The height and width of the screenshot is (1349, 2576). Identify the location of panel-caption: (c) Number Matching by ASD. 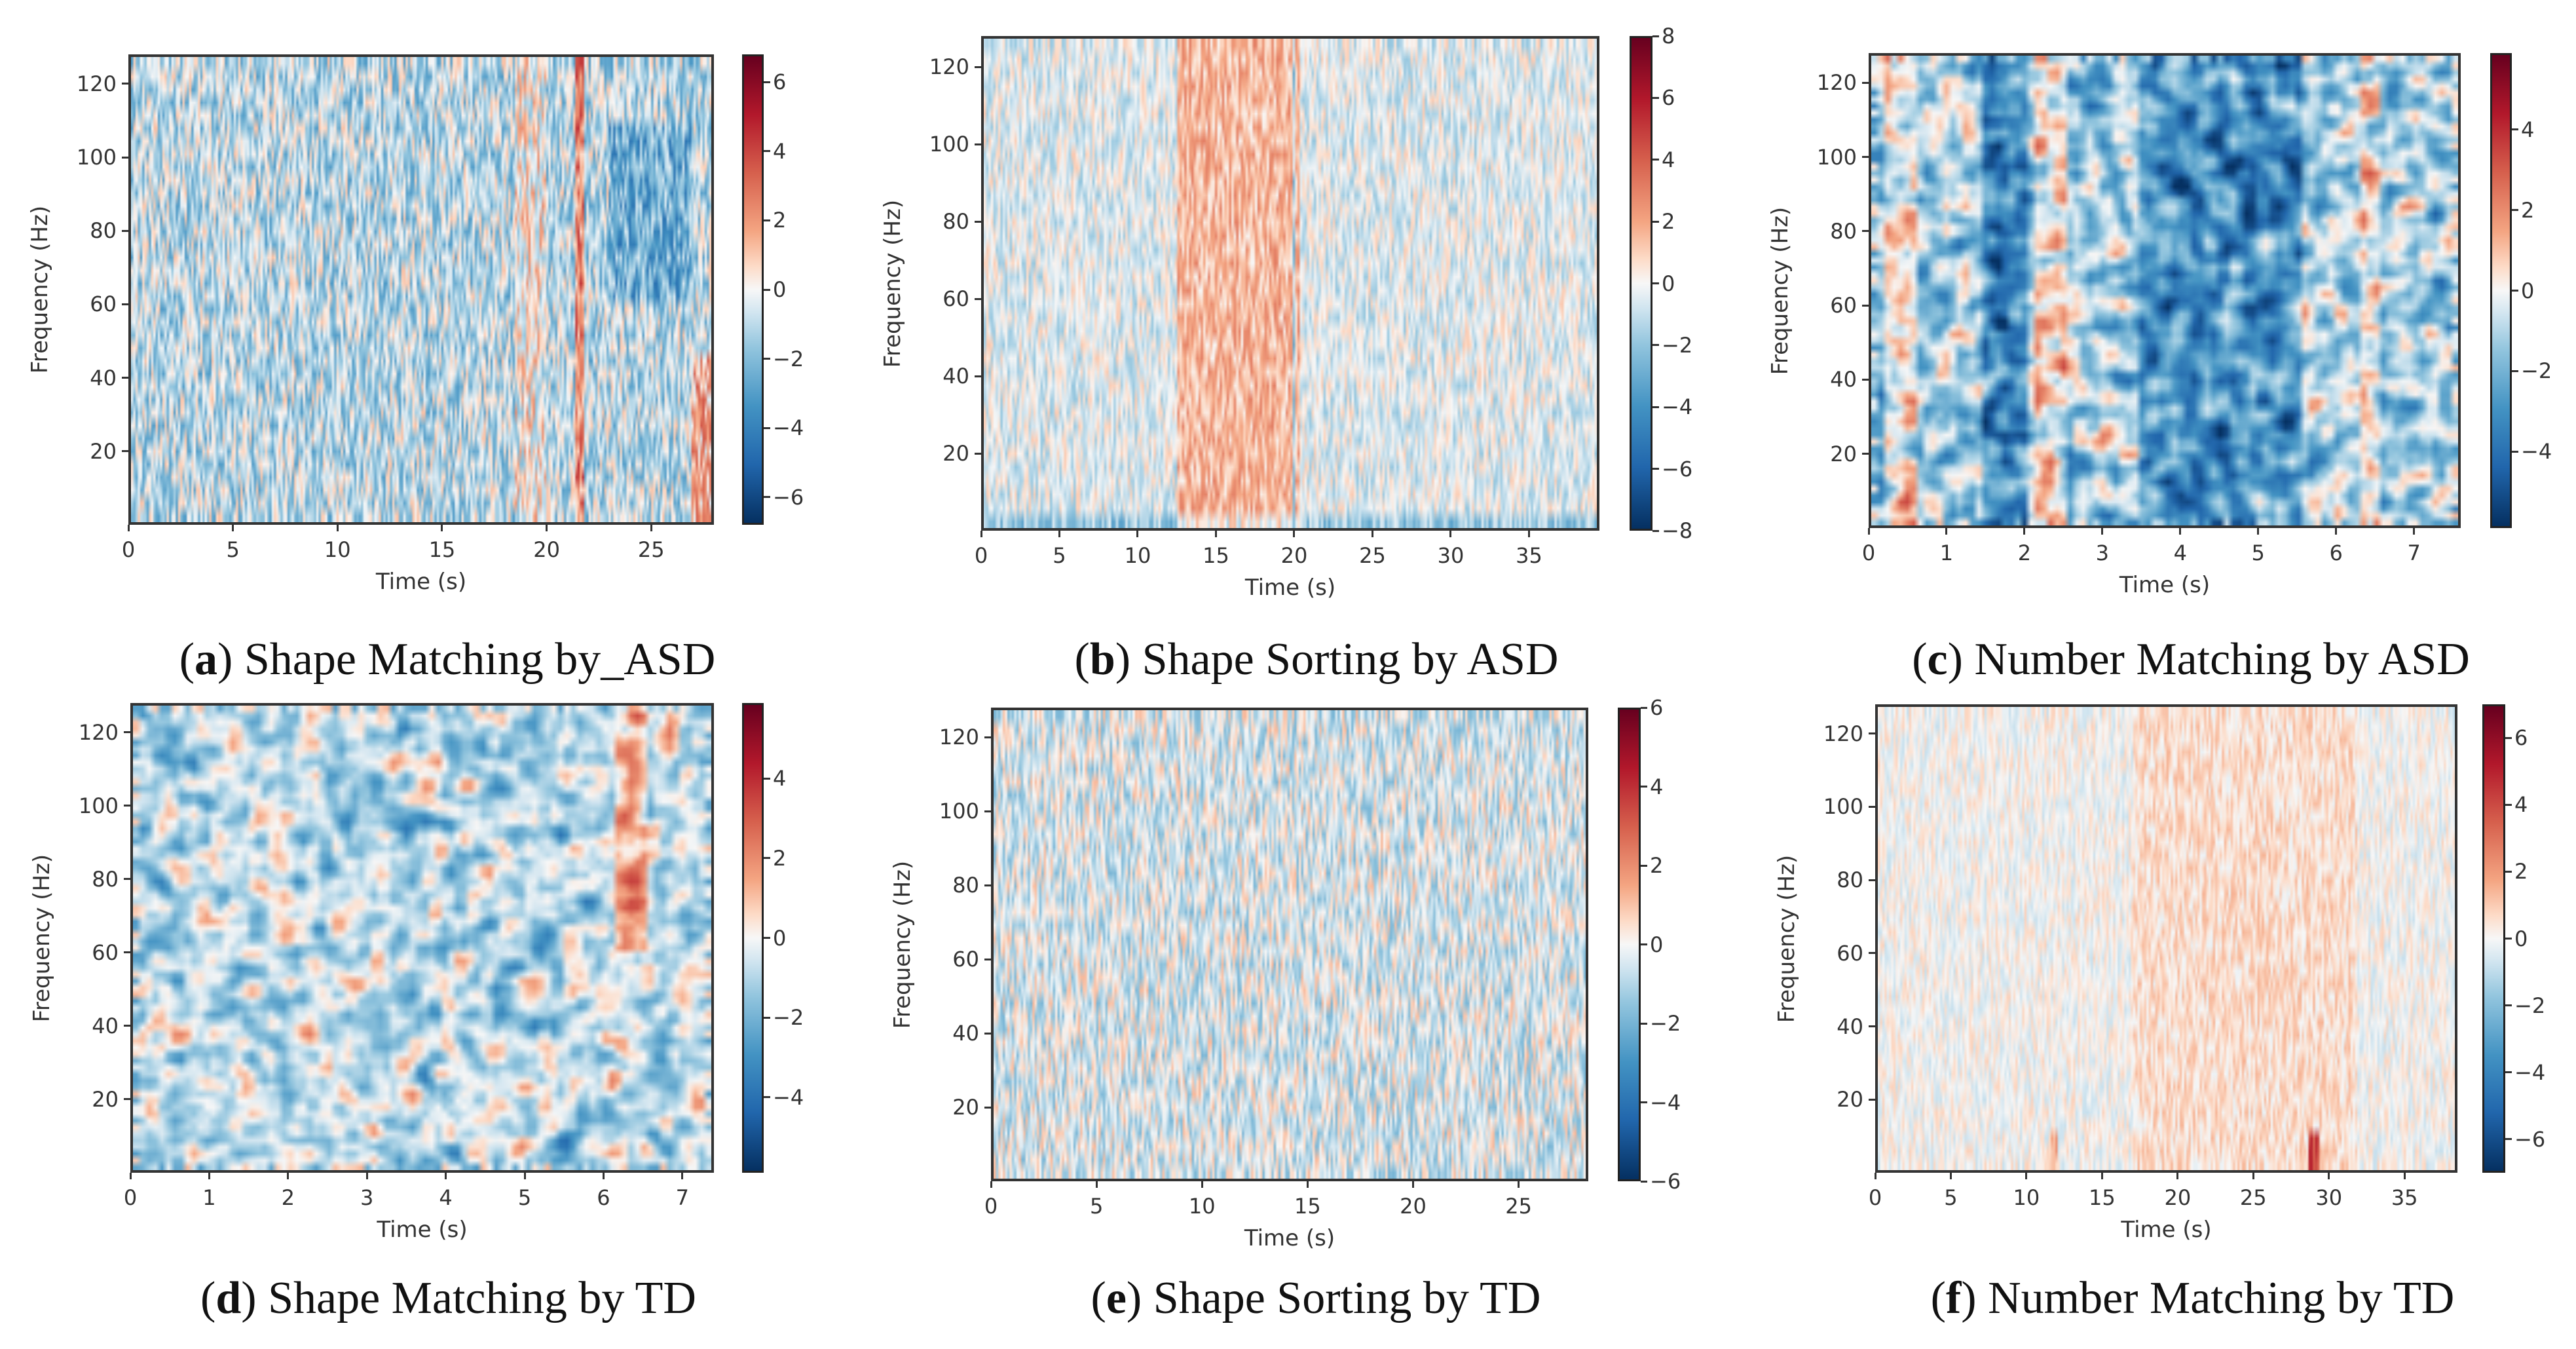
(2191, 659).